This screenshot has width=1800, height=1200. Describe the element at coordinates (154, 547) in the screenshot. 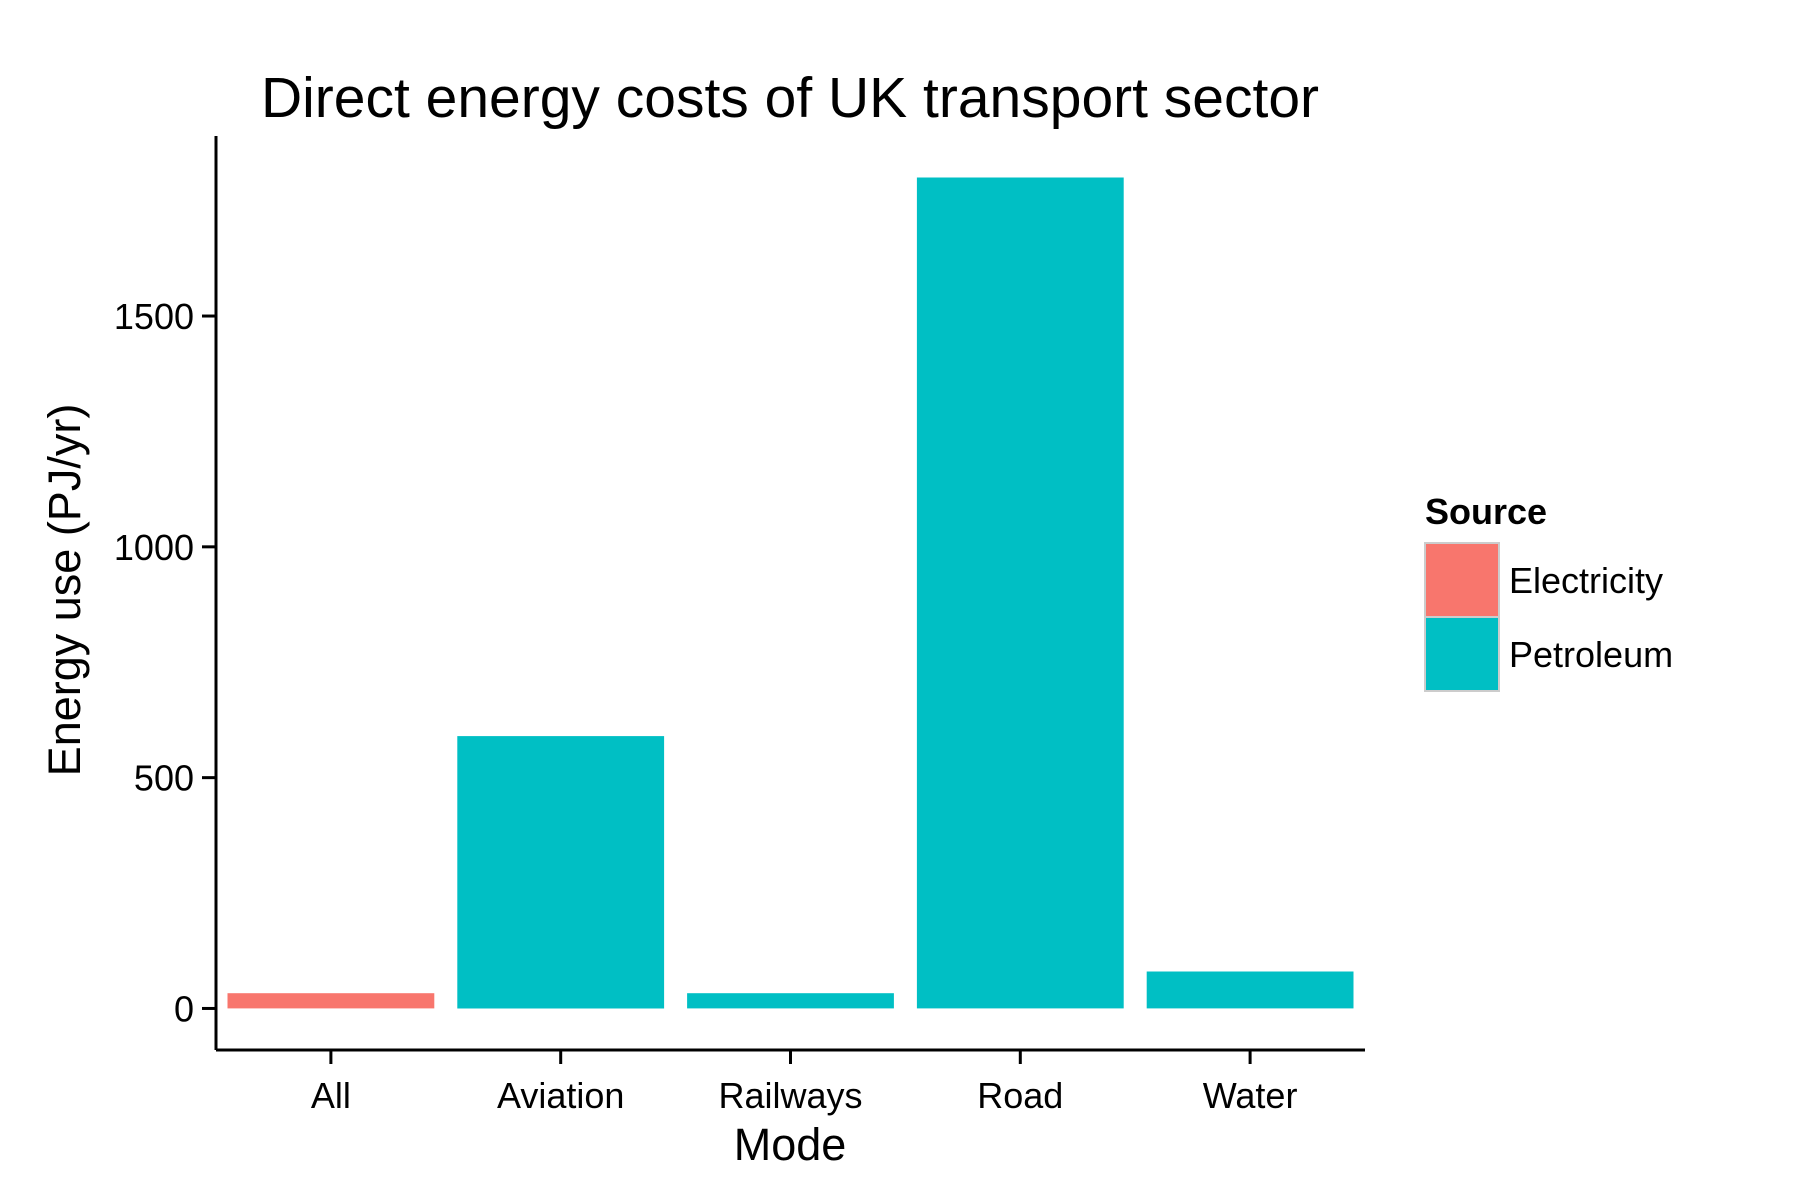

I see `y-tick-label-1000: 1000` at that location.